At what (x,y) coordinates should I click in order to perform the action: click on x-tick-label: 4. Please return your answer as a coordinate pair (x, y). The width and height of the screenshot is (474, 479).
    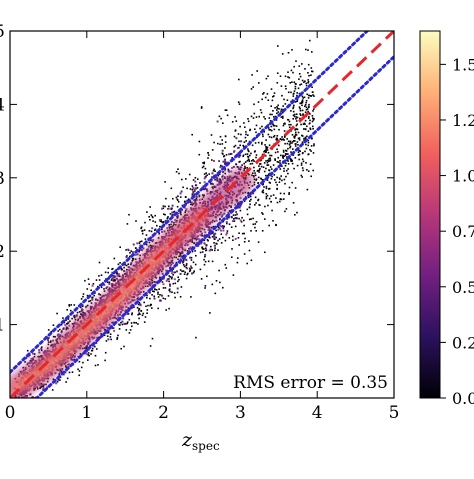
    Looking at the image, I should click on (317, 413).